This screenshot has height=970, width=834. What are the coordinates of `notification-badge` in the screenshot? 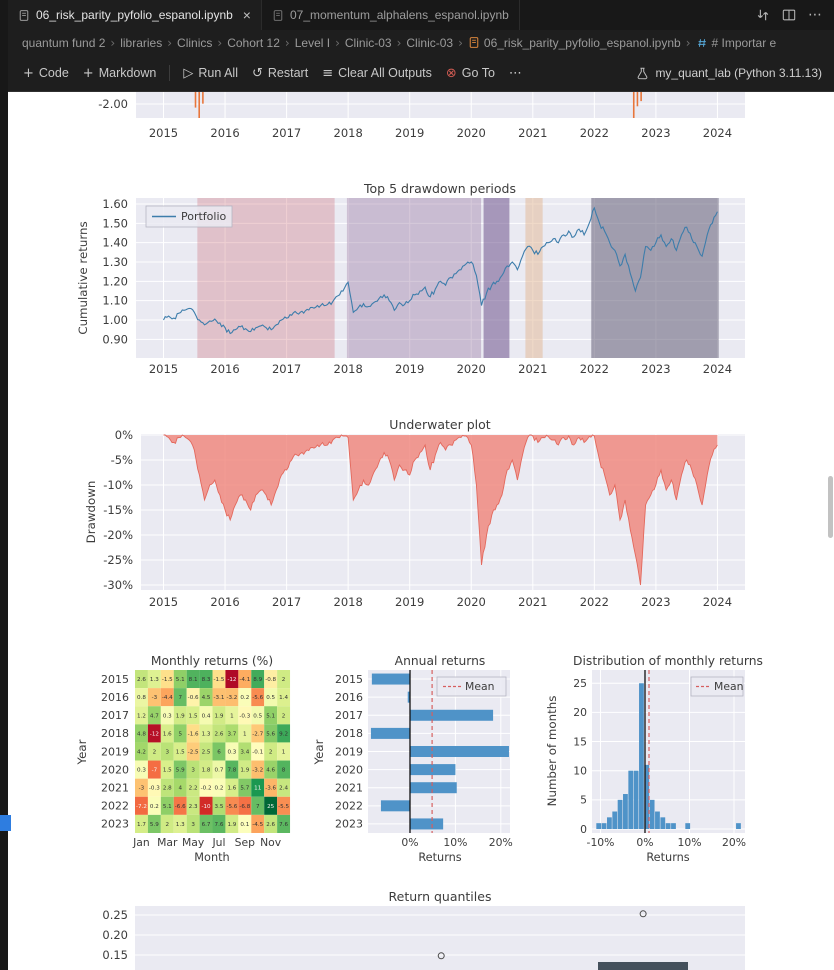 It's located at (5, 823).